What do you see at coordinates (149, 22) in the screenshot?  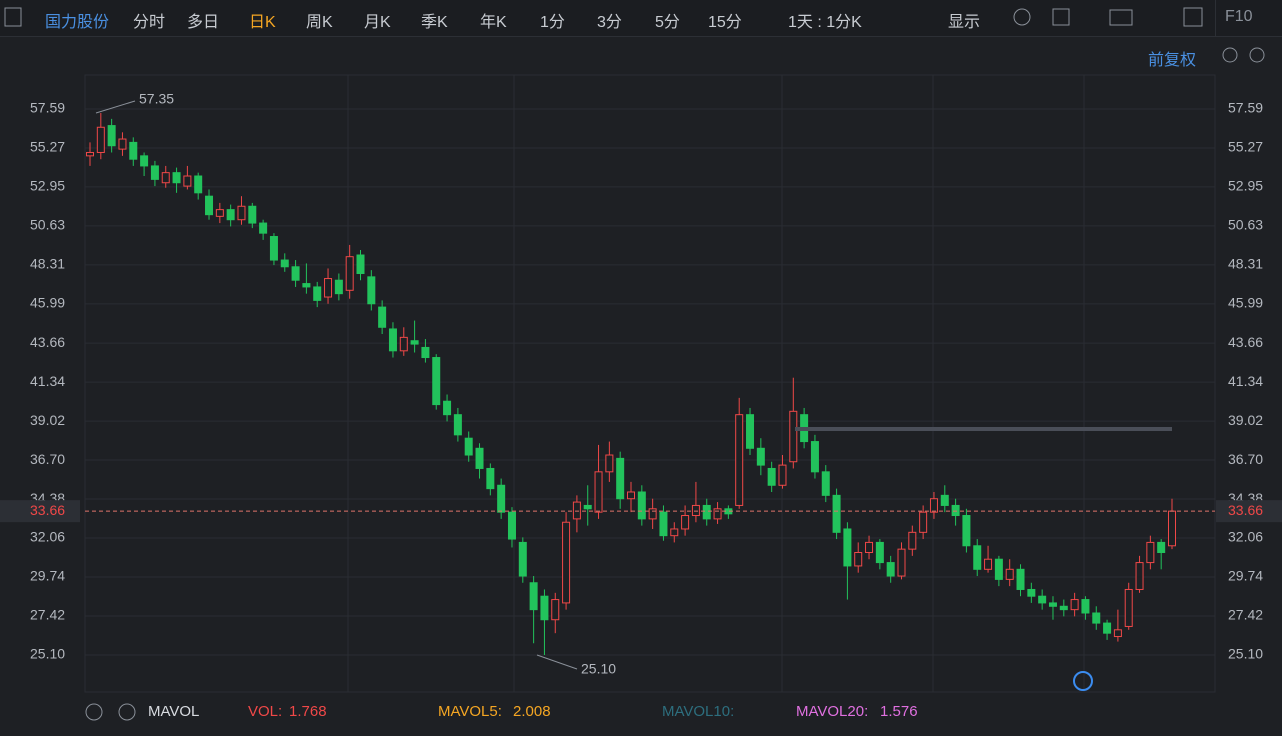 I see `period: 分时` at bounding box center [149, 22].